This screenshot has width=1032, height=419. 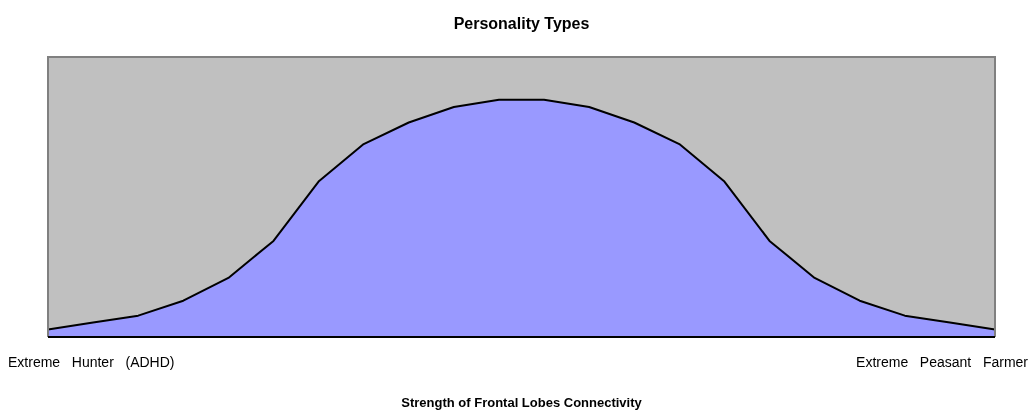 I want to click on text: Extreme Peasant Farmer, so click(x=942, y=361).